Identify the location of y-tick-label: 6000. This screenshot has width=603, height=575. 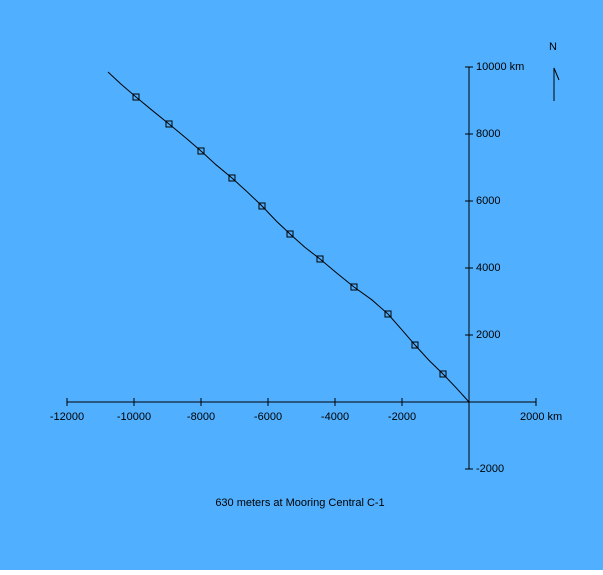
(488, 201).